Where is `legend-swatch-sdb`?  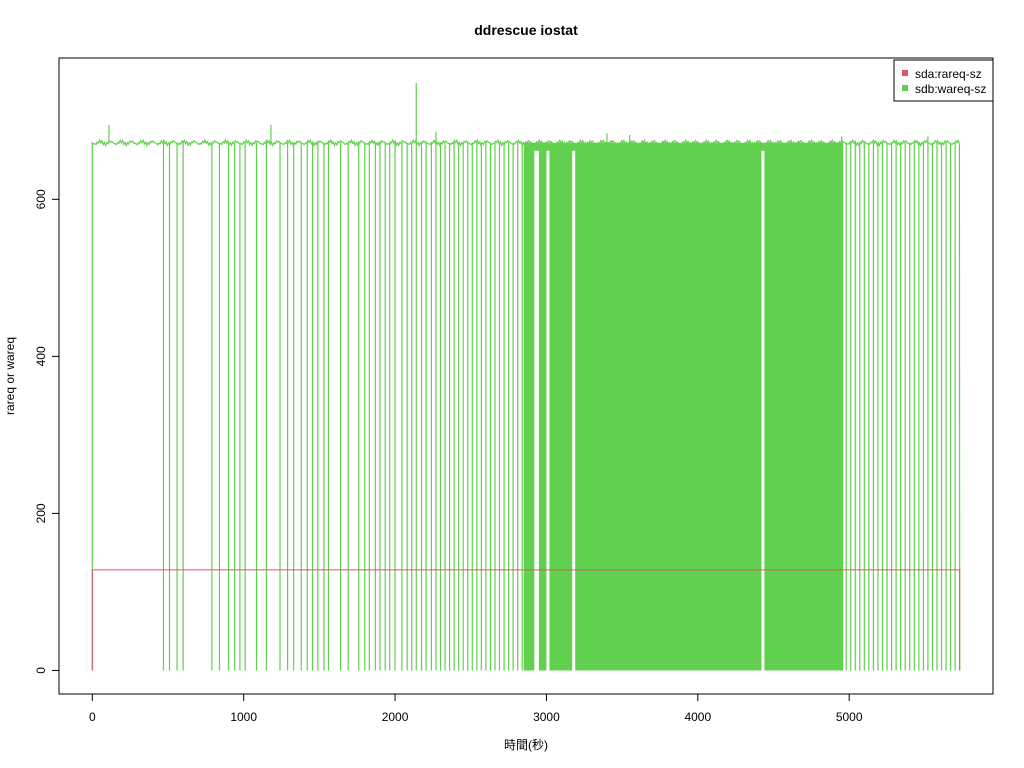 legend-swatch-sdb is located at coordinates (905, 88).